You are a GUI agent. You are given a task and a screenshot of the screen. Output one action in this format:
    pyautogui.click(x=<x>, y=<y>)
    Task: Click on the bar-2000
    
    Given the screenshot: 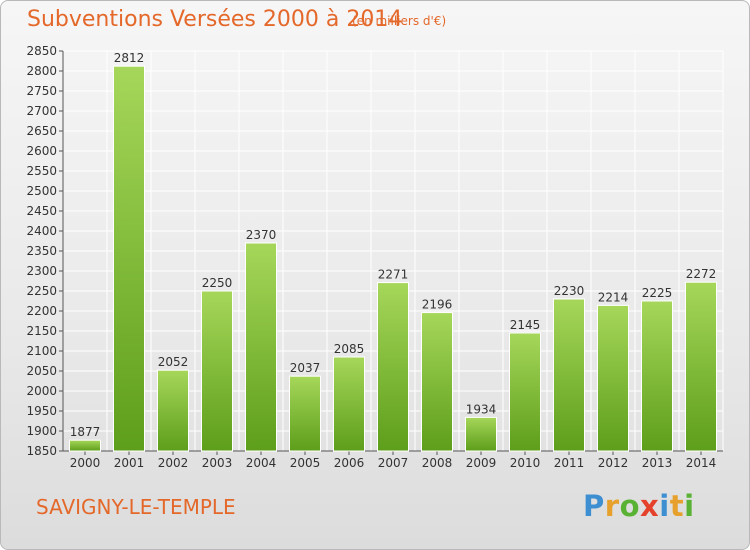 What is the action you would take?
    pyautogui.click(x=85, y=445)
    